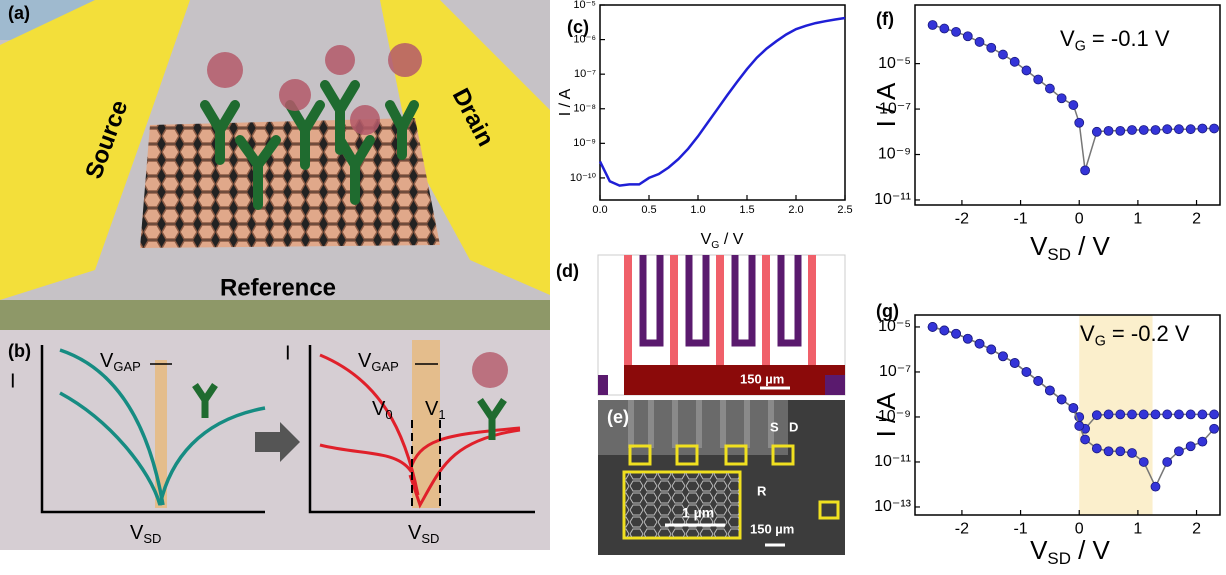 This screenshot has height=575, width=1226. Describe the element at coordinates (722, 240) in the screenshot. I see `x-axis-label: VG / V` at that location.